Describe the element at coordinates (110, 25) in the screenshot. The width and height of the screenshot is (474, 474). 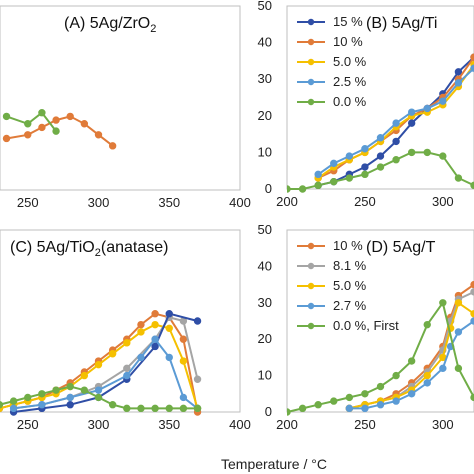
I see `panel-title: (A) 5Ag/ZrO2` at that location.